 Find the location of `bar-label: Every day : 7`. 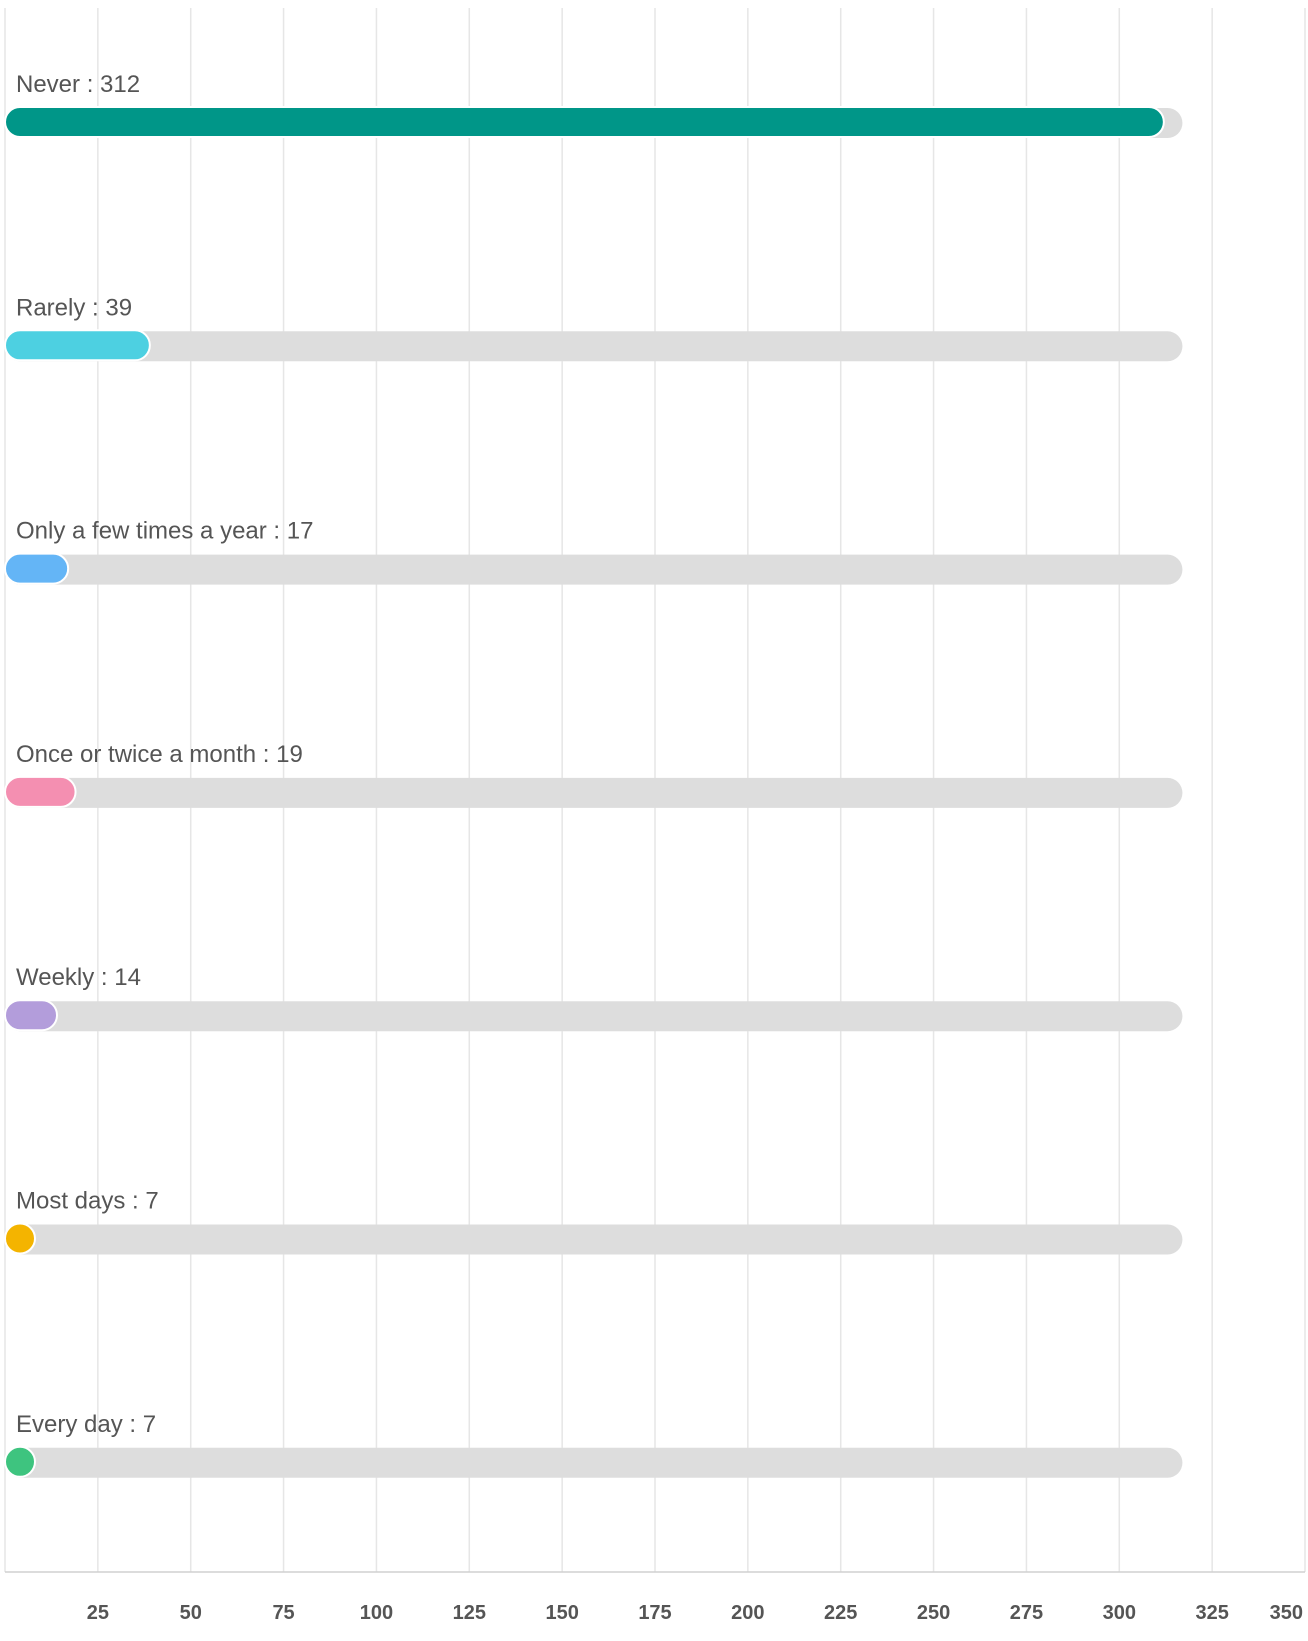

bar-label: Every day : 7 is located at coordinates (86, 1424).